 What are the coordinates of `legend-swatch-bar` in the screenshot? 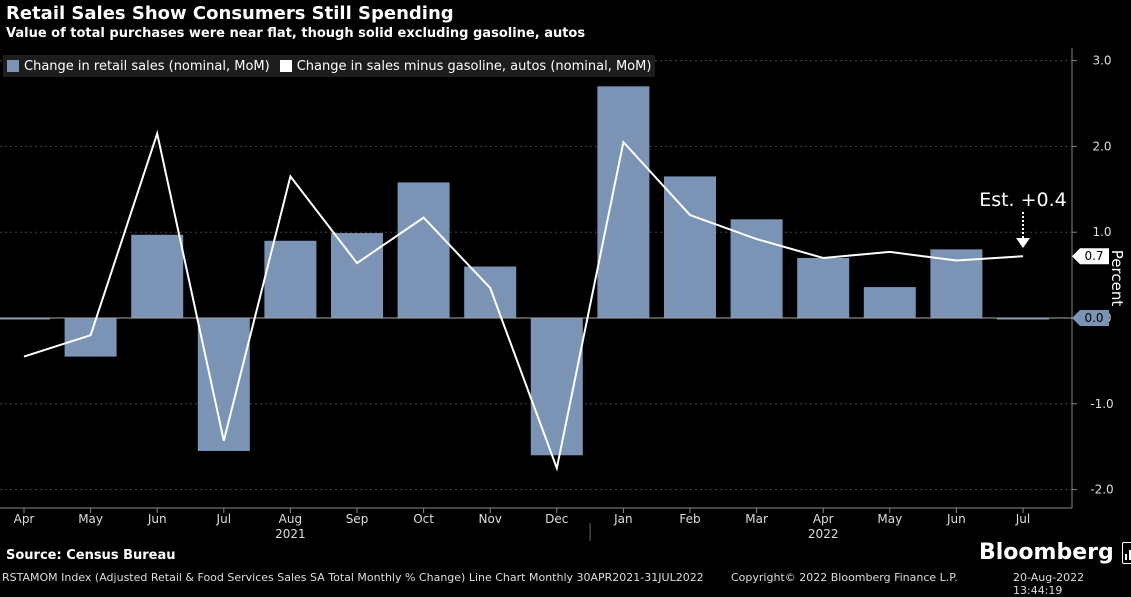 It's located at (13, 66).